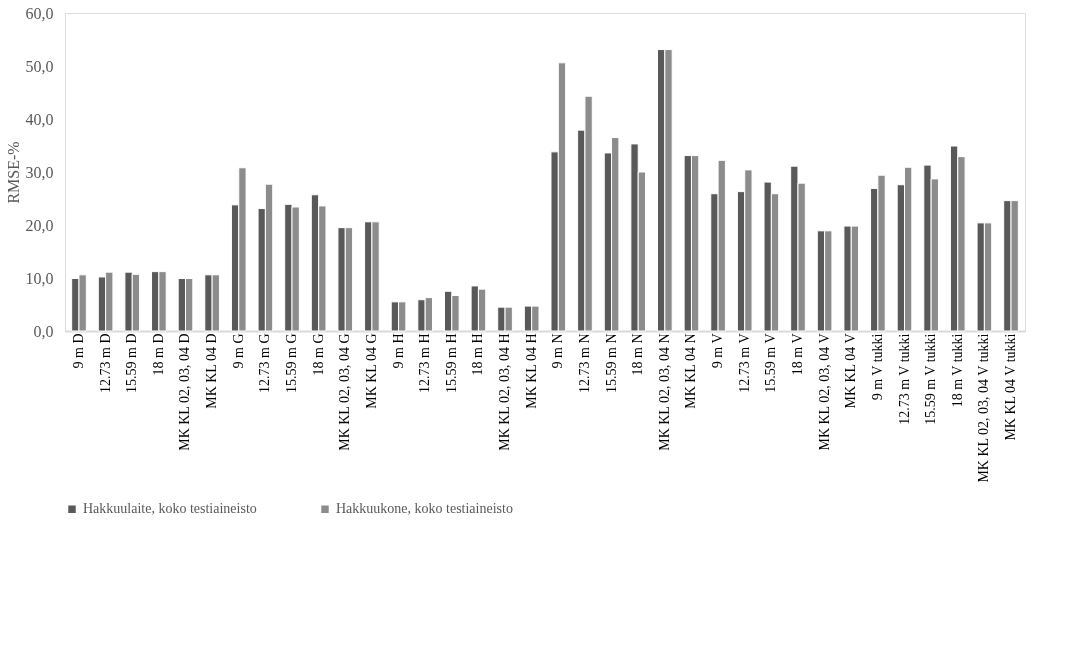  What do you see at coordinates (39, 66) in the screenshot?
I see `y-tick-label: 50,0` at bounding box center [39, 66].